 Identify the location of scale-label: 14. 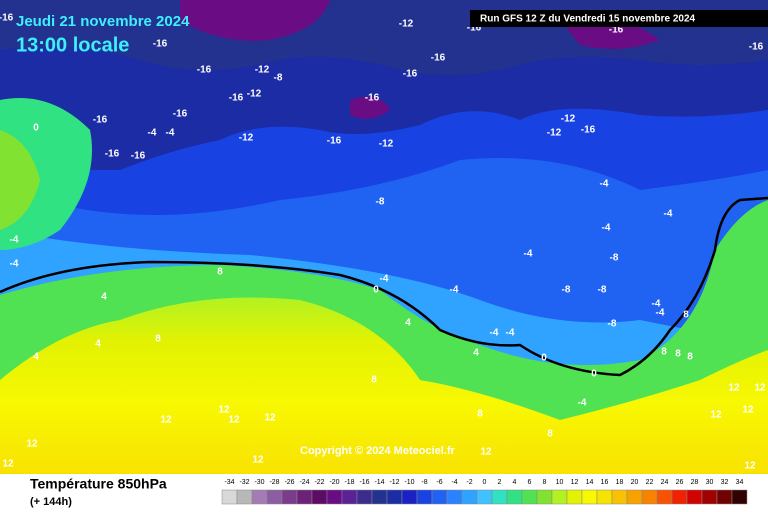
(590, 482).